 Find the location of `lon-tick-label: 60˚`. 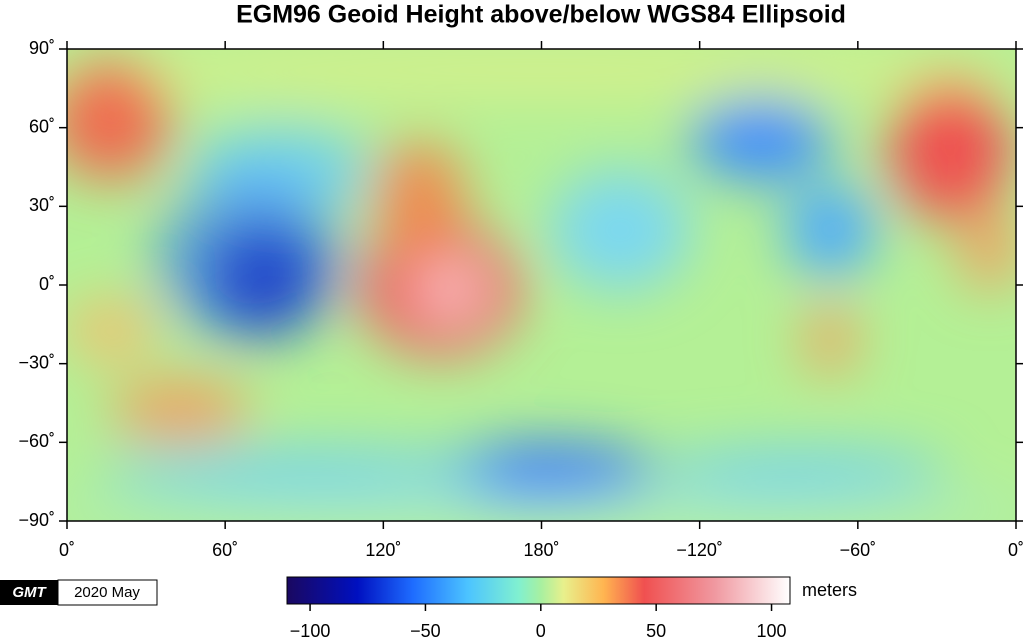

lon-tick-label: 60˚ is located at coordinates (225, 550).